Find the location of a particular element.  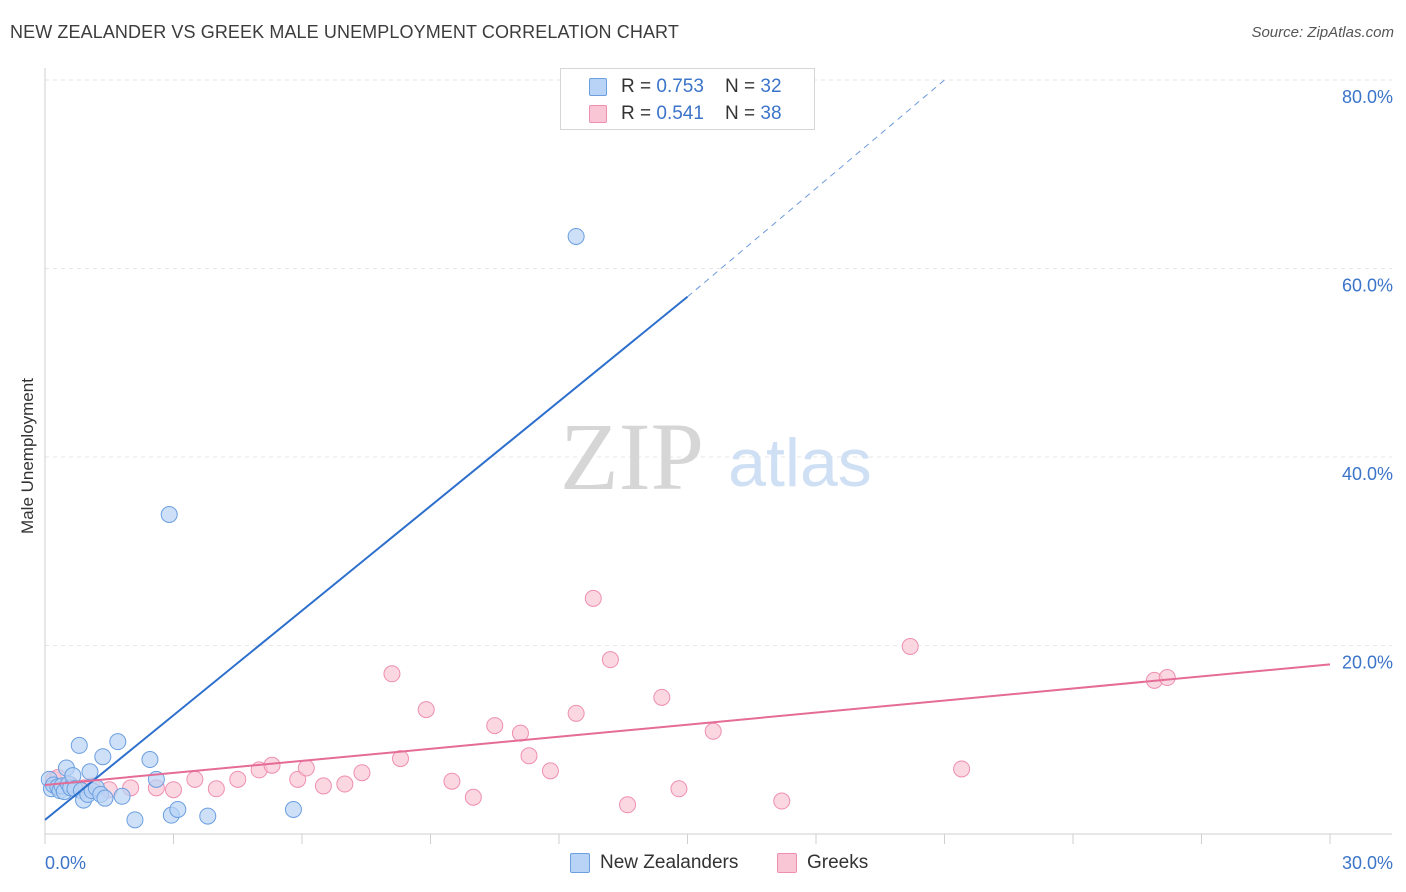

legend-item-greeks: Greeks is located at coordinates (822, 863).